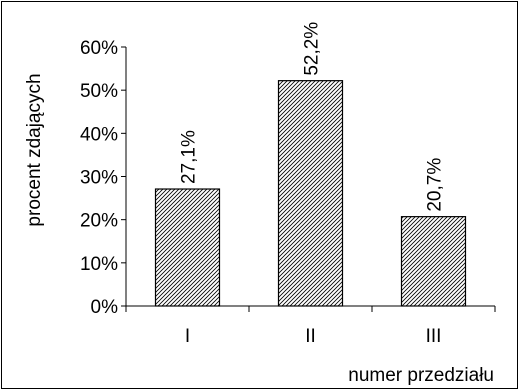 The image size is (521, 392). What do you see at coordinates (99, 48) in the screenshot?
I see `y-tick-label: 60%` at bounding box center [99, 48].